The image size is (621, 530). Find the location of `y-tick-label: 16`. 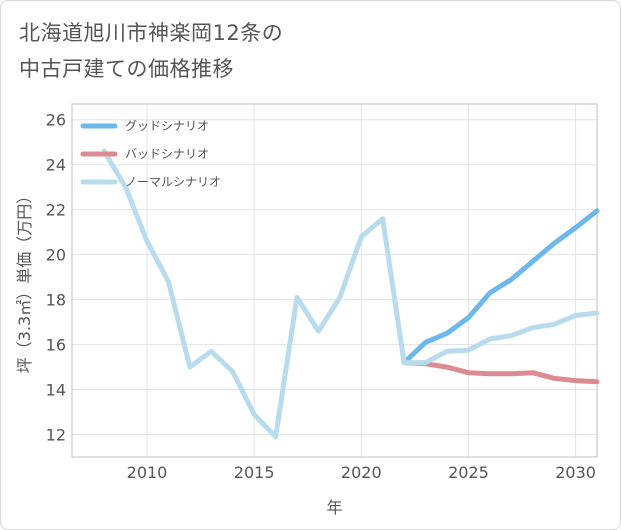

y-tick-label: 16 is located at coordinates (56, 345).